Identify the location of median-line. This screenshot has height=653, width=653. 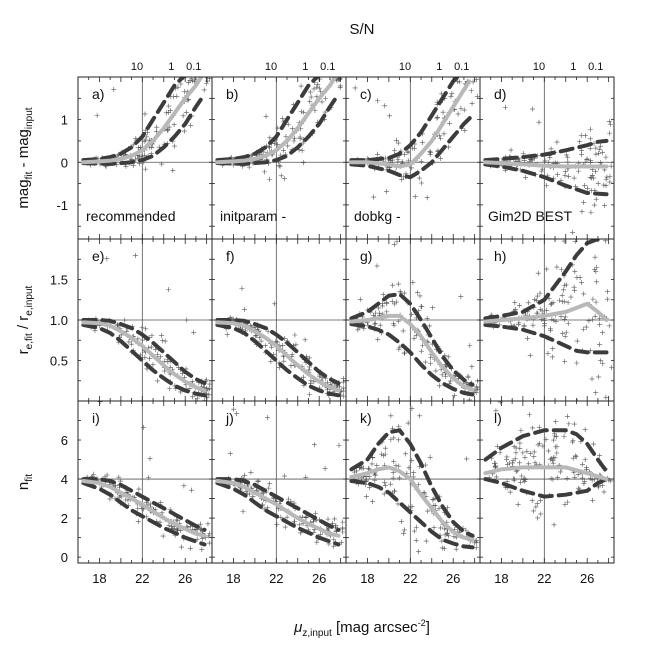
(410, 124).